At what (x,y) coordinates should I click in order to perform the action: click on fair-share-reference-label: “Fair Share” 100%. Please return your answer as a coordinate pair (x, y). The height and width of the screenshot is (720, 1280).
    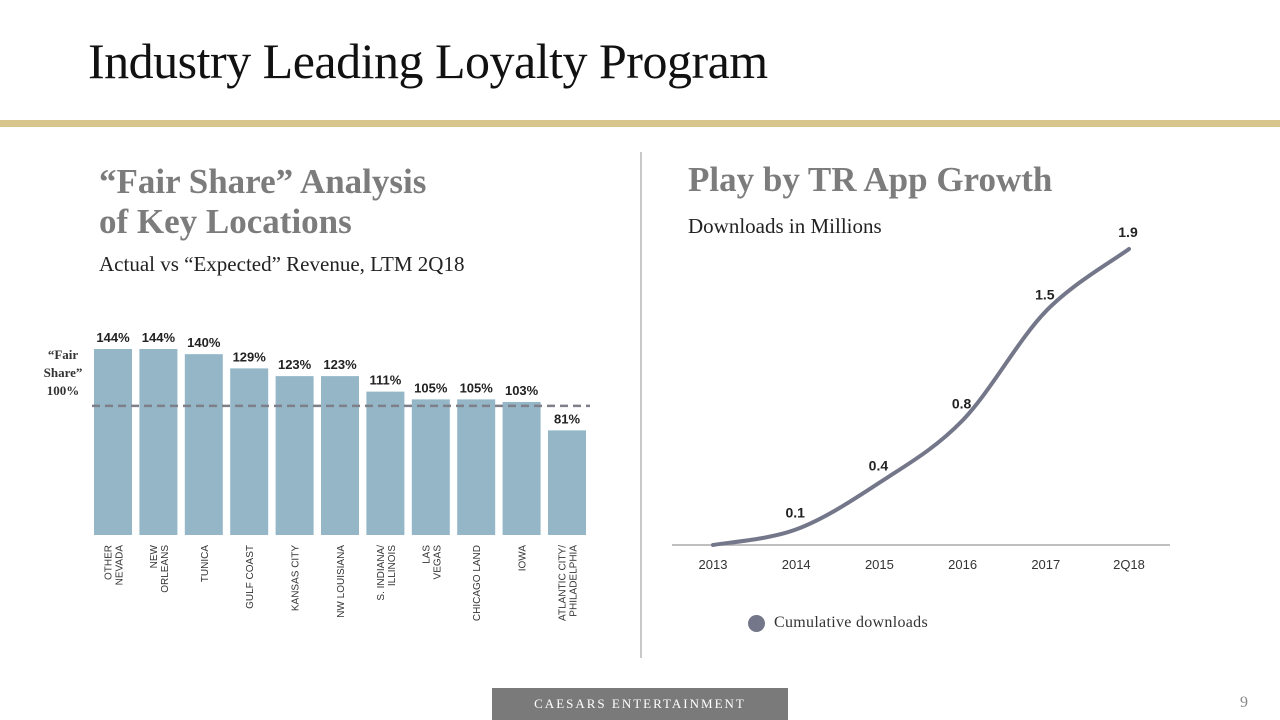
    Looking at the image, I should click on (63, 373).